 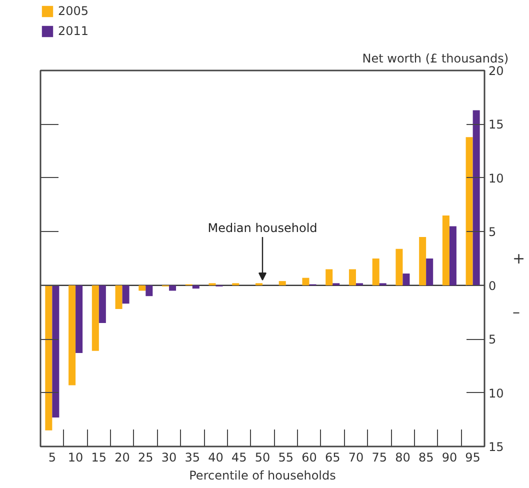 What do you see at coordinates (239, 457) in the screenshot?
I see `x-tick-label: 45` at bounding box center [239, 457].